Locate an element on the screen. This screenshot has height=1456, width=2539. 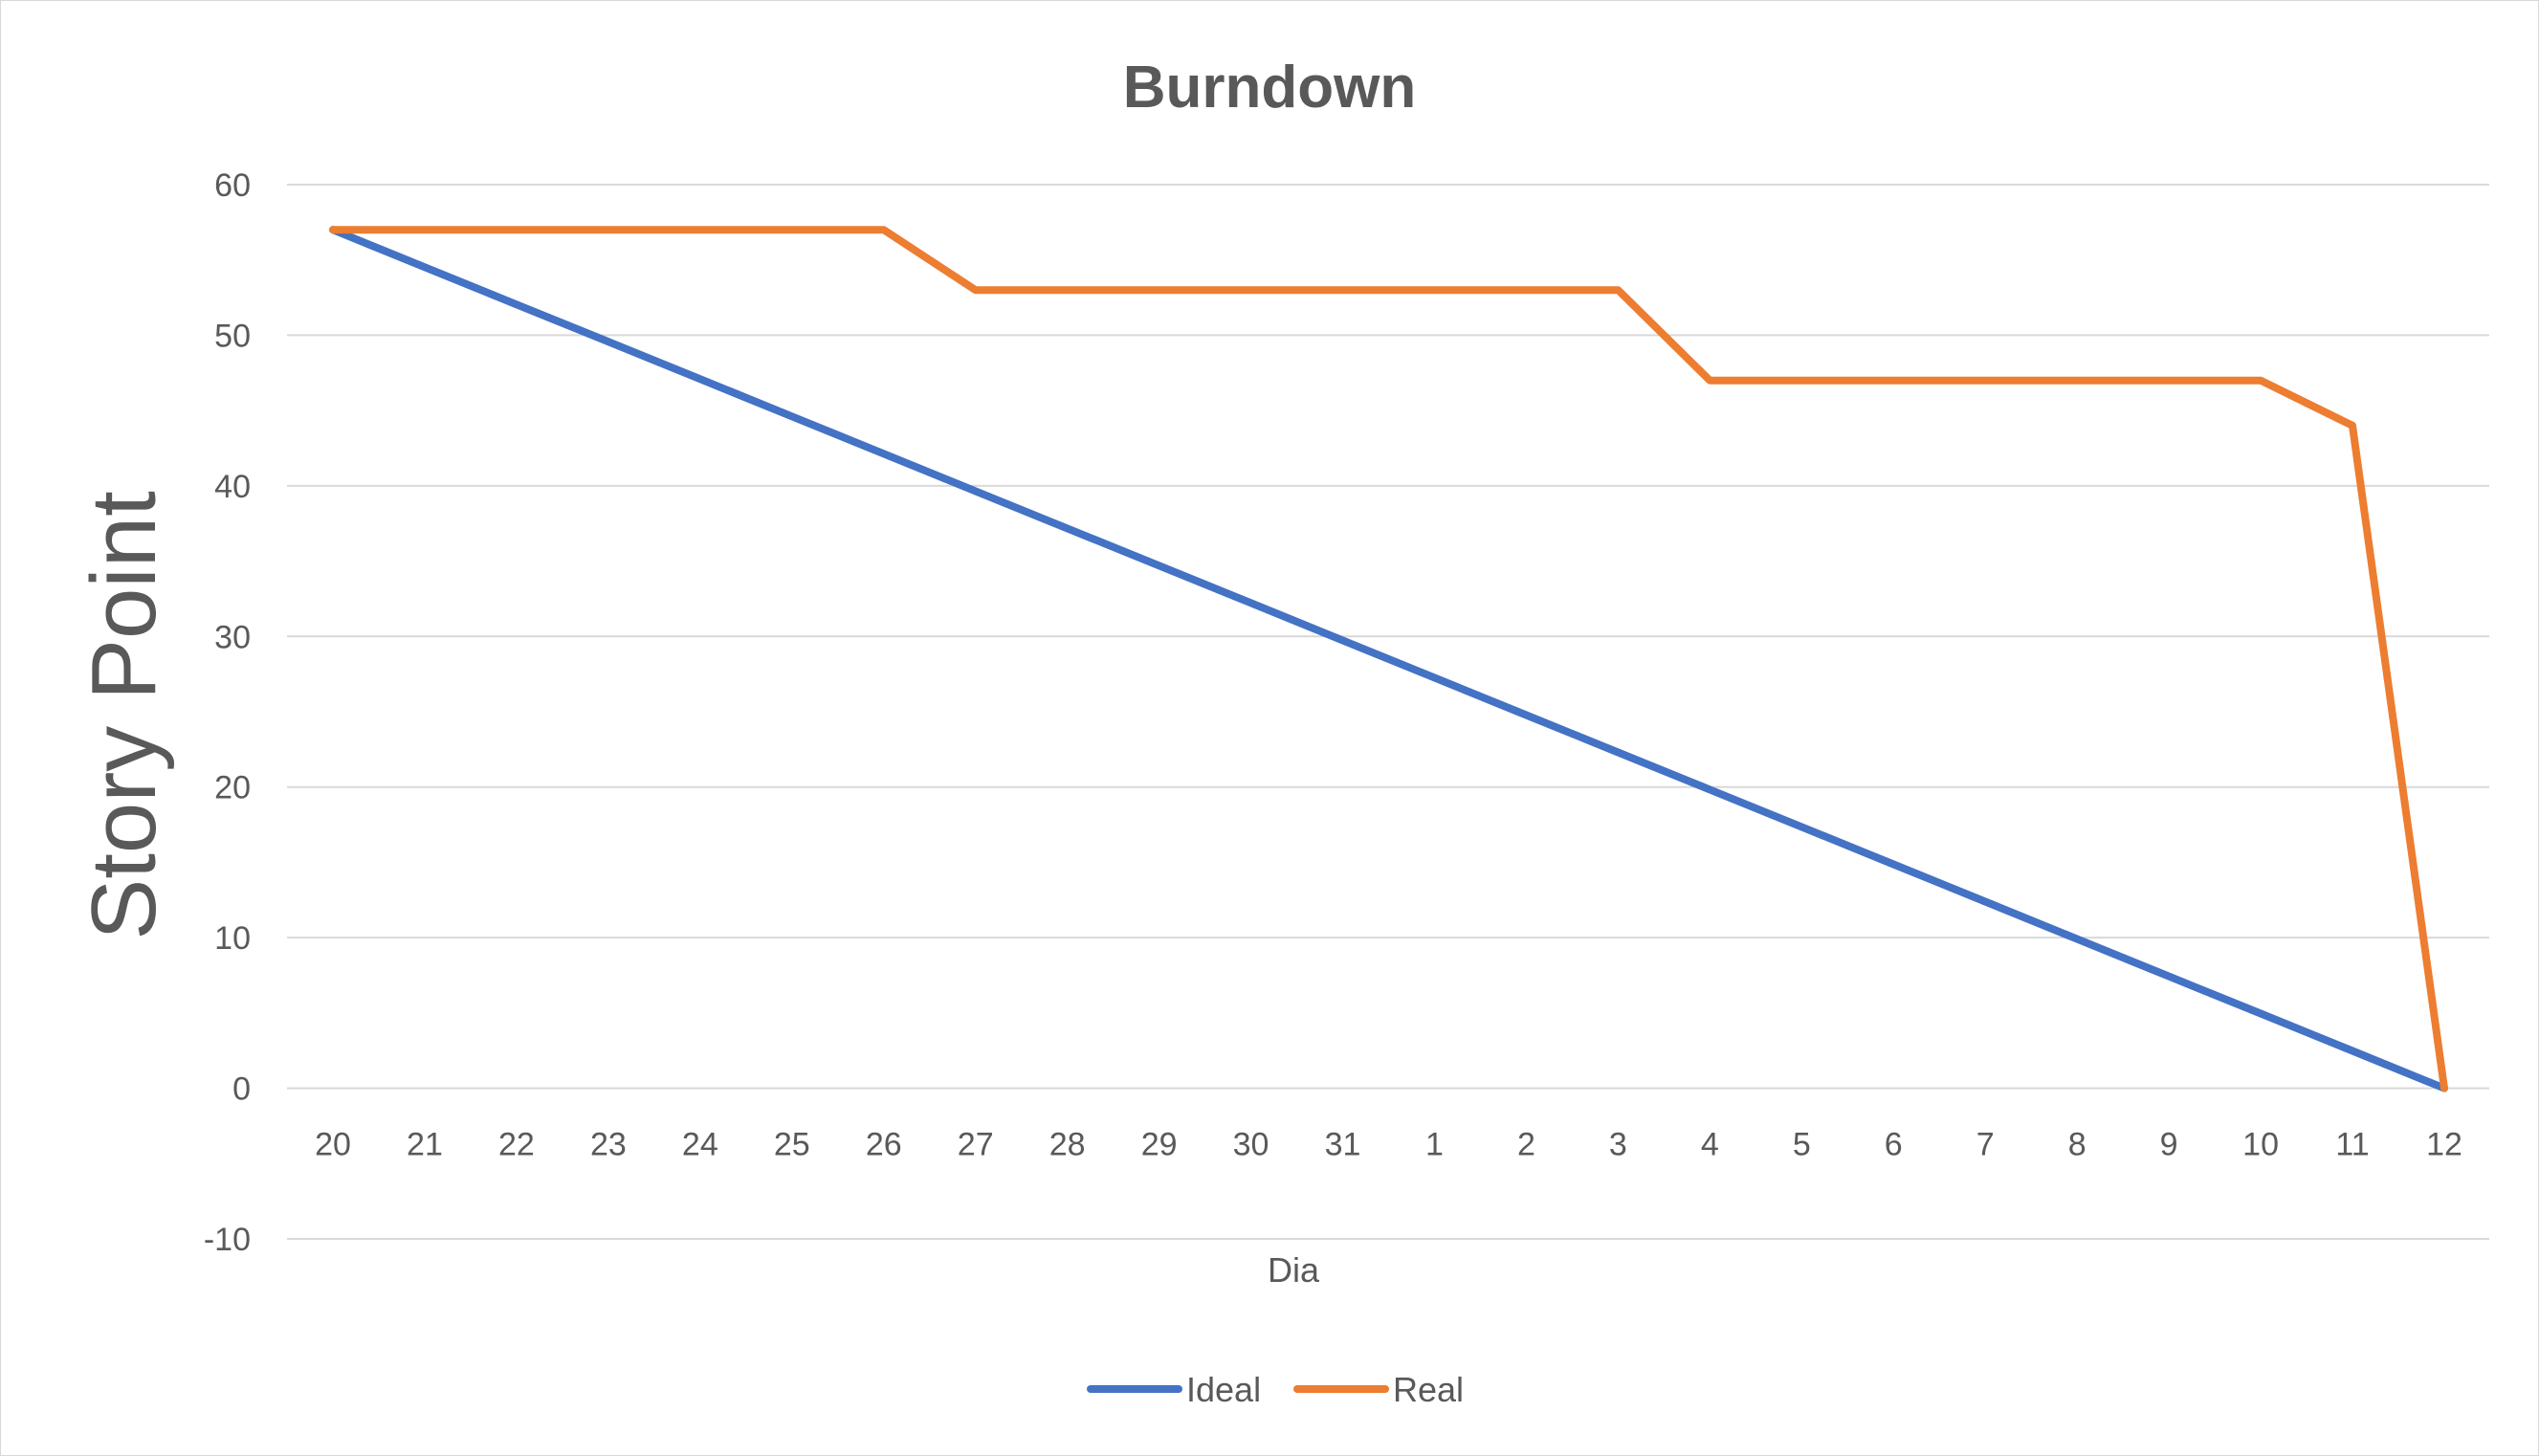
x-tick-label: 20 is located at coordinates (333, 1145).